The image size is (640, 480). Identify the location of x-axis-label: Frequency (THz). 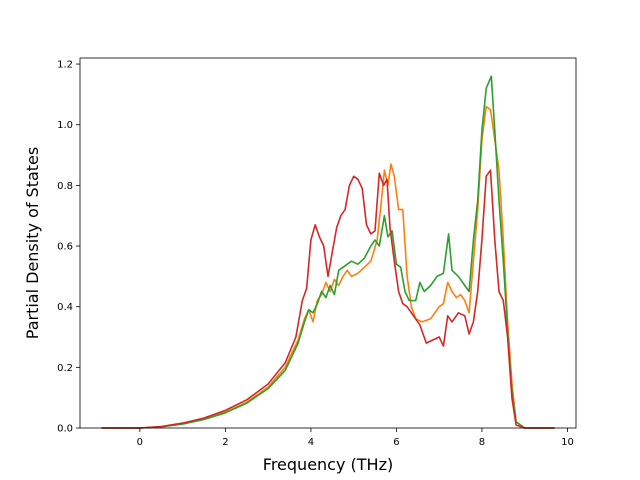
(328, 464).